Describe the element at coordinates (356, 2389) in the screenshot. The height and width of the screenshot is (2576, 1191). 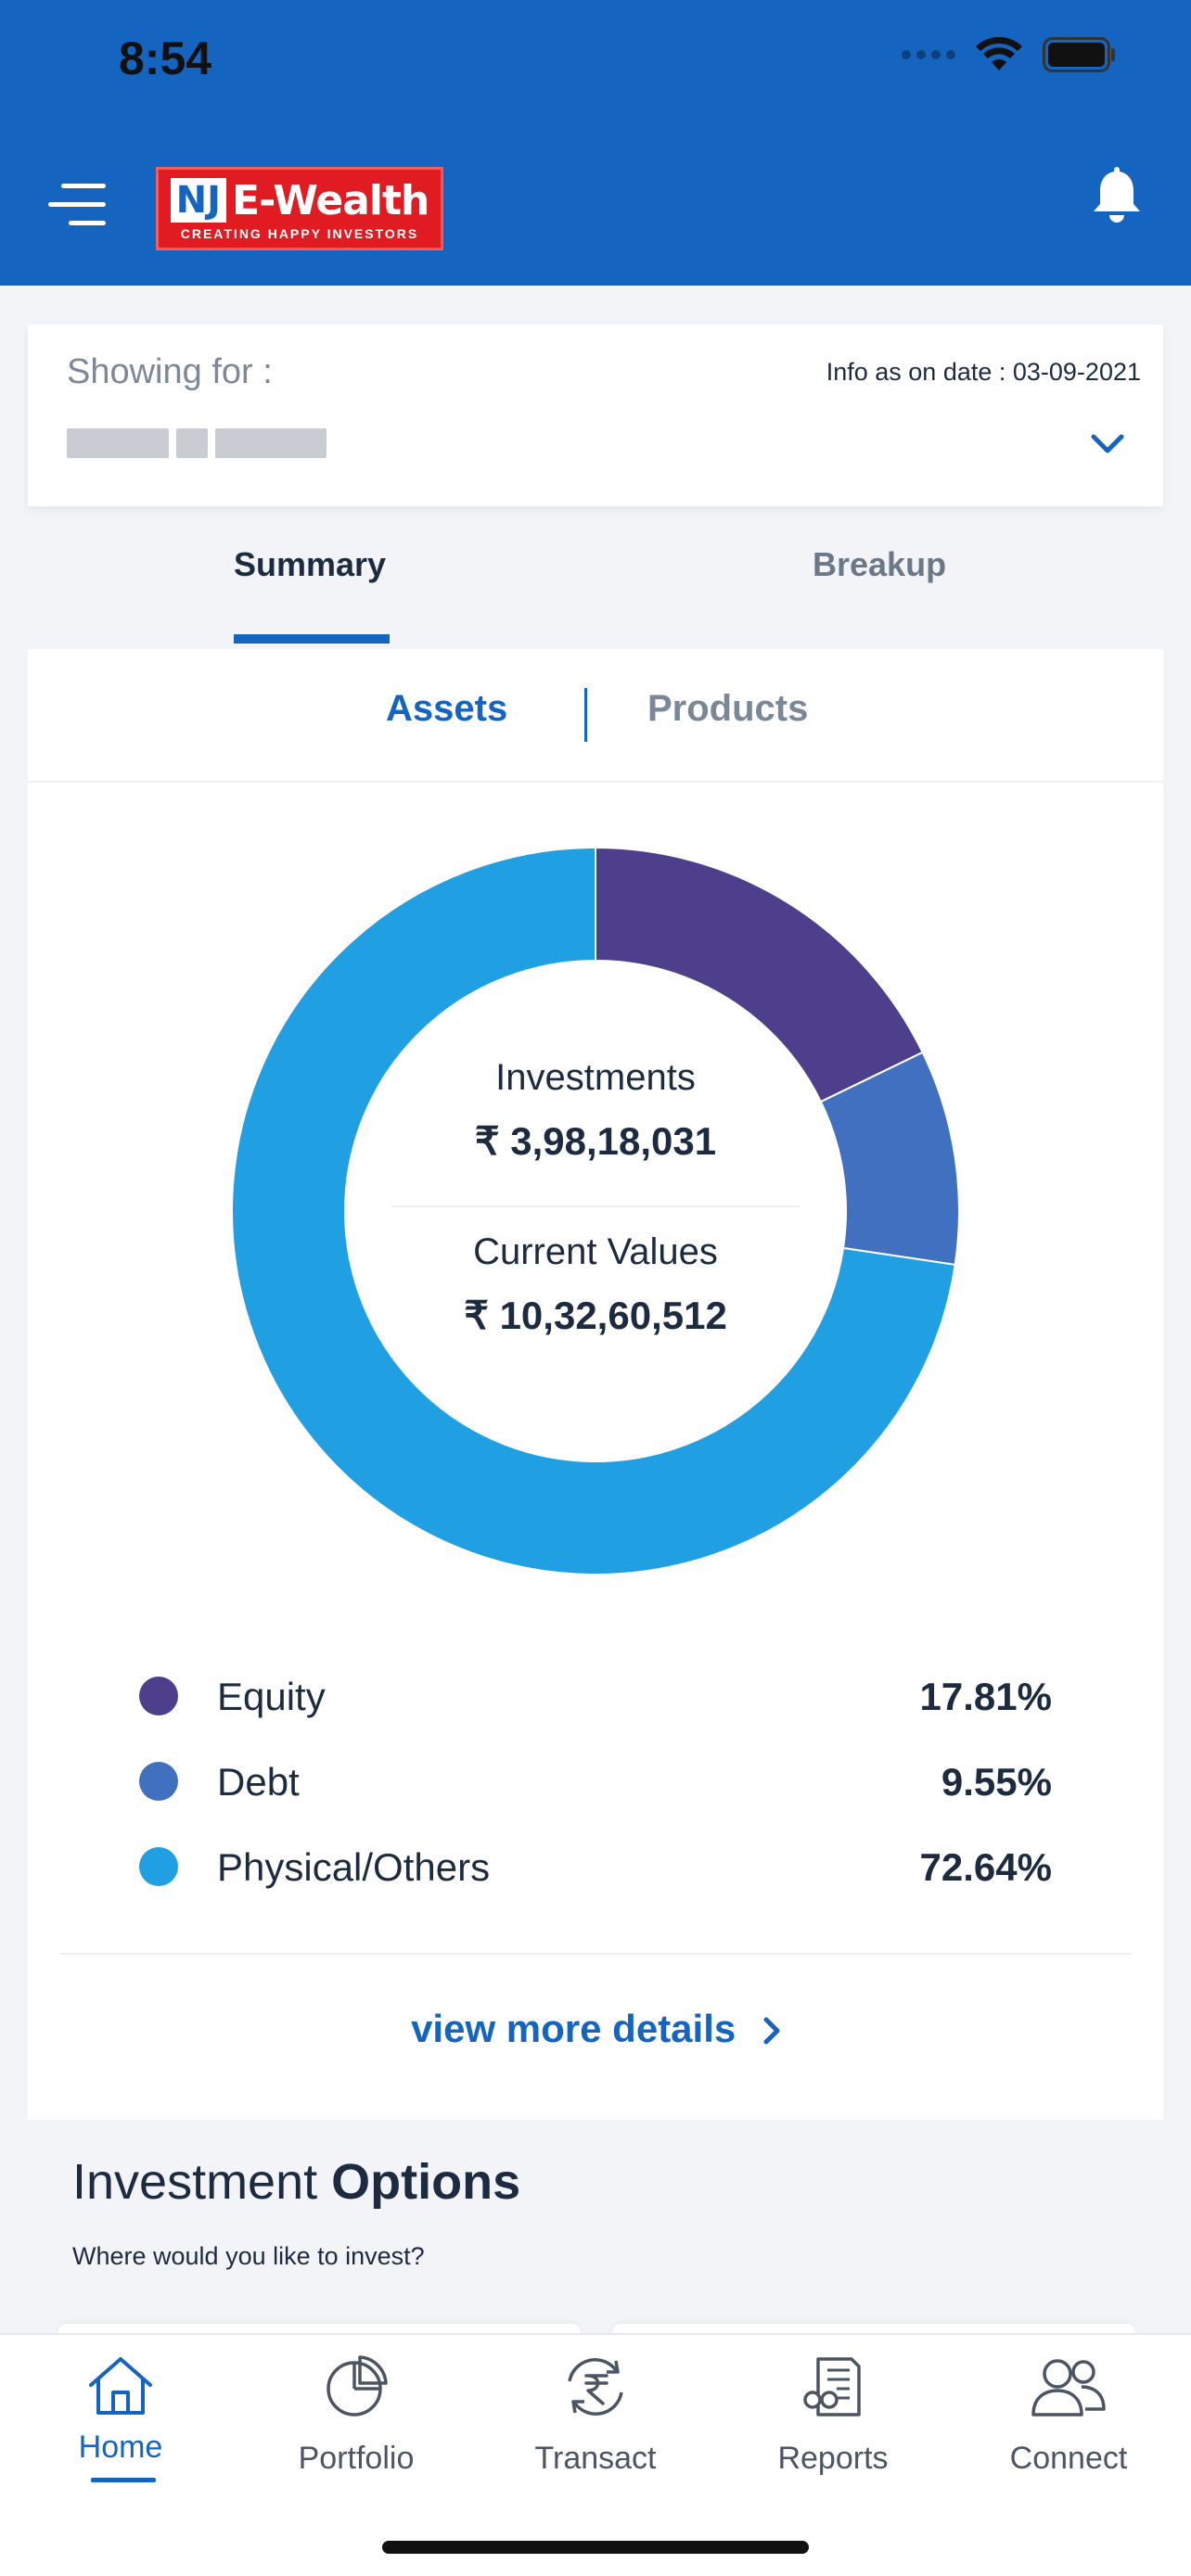
I see `pie-chart-icon` at that location.